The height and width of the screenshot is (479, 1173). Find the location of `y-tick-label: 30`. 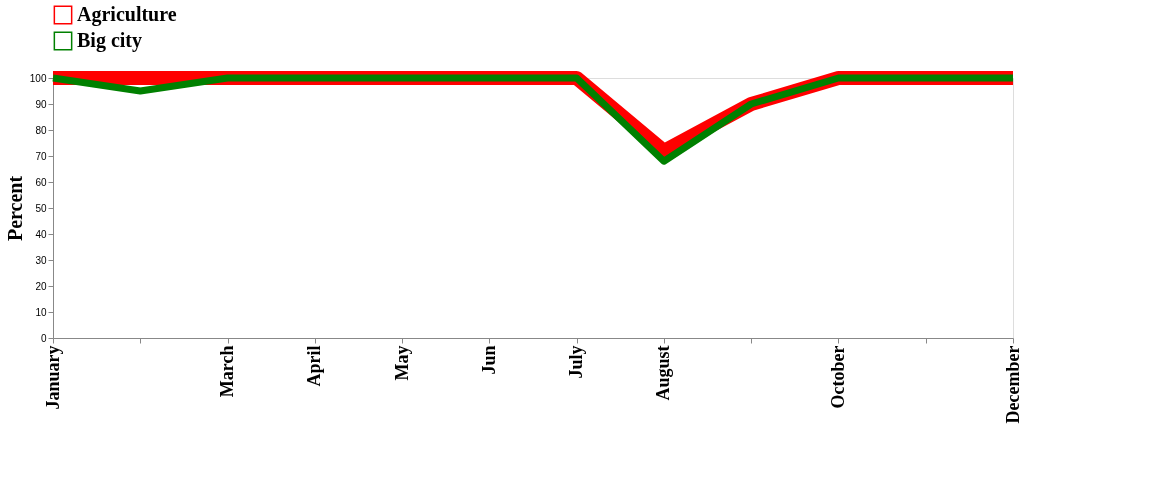

y-tick-label: 30 is located at coordinates (41, 260).